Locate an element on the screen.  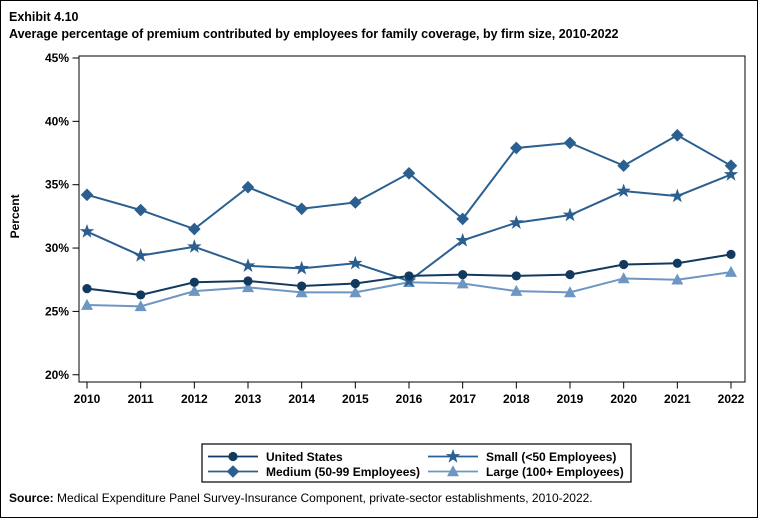
legend-item-large-100-employees: Large (100+ Employees) is located at coordinates (526, 472).